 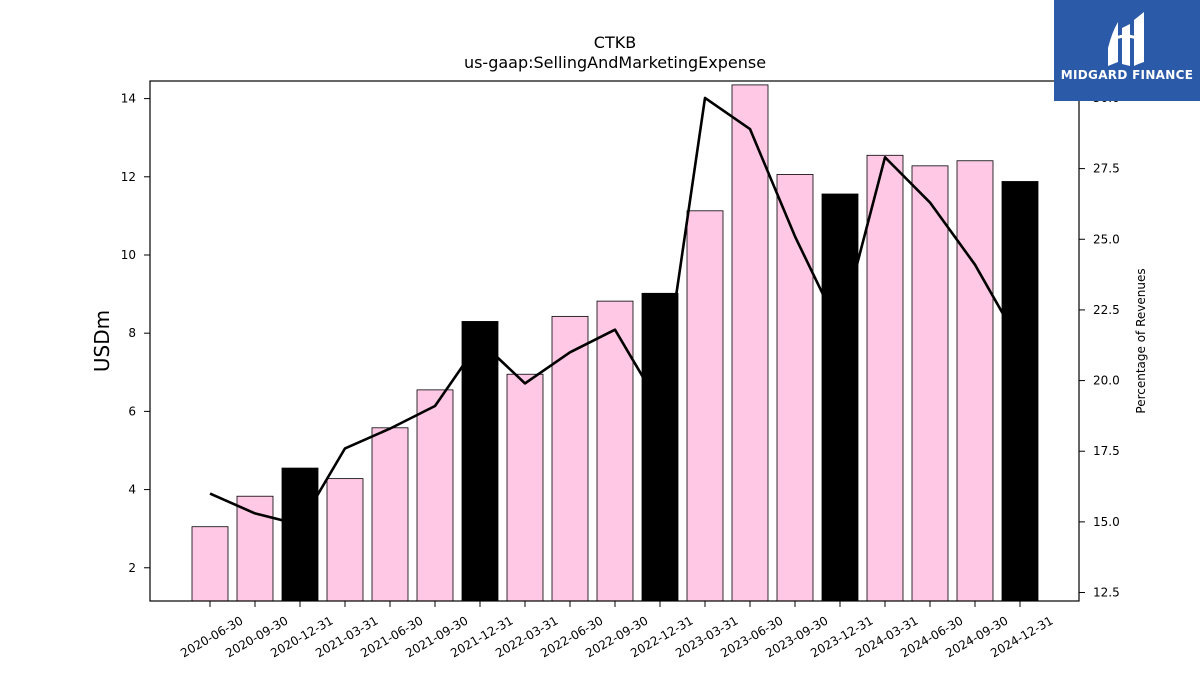 I want to click on y2-tick-label: 17.5, so click(x=1106, y=451).